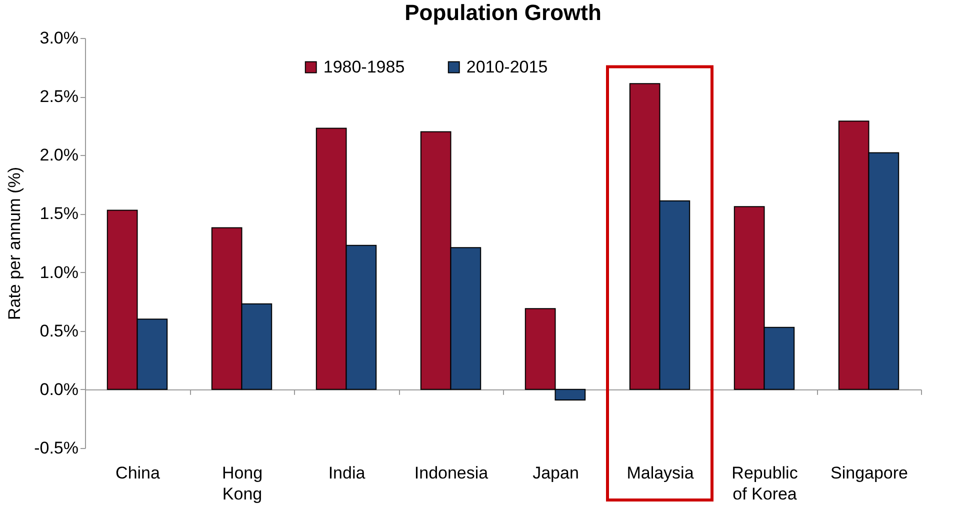 Image resolution: width=963 pixels, height=508 pixels. Describe the element at coordinates (869, 473) in the screenshot. I see `x-tick-label: Singapore` at that location.